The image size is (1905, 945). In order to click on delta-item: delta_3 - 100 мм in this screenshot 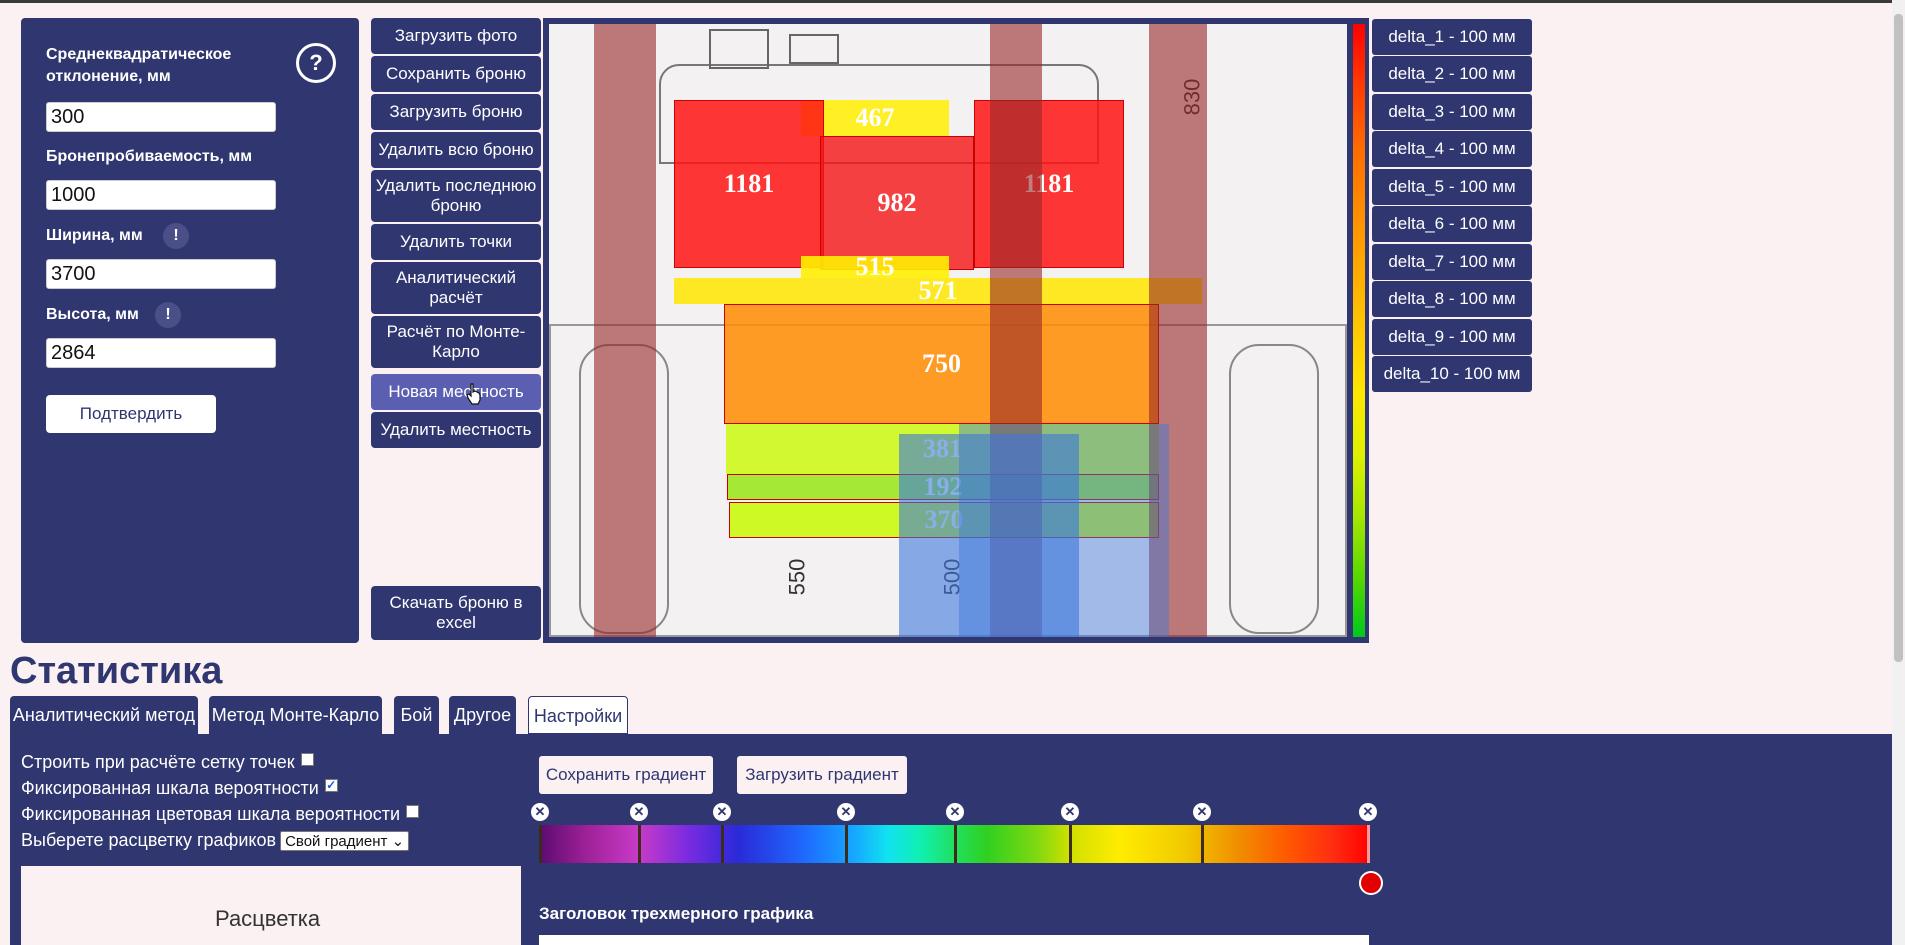, I will do `click(1452, 112)`.